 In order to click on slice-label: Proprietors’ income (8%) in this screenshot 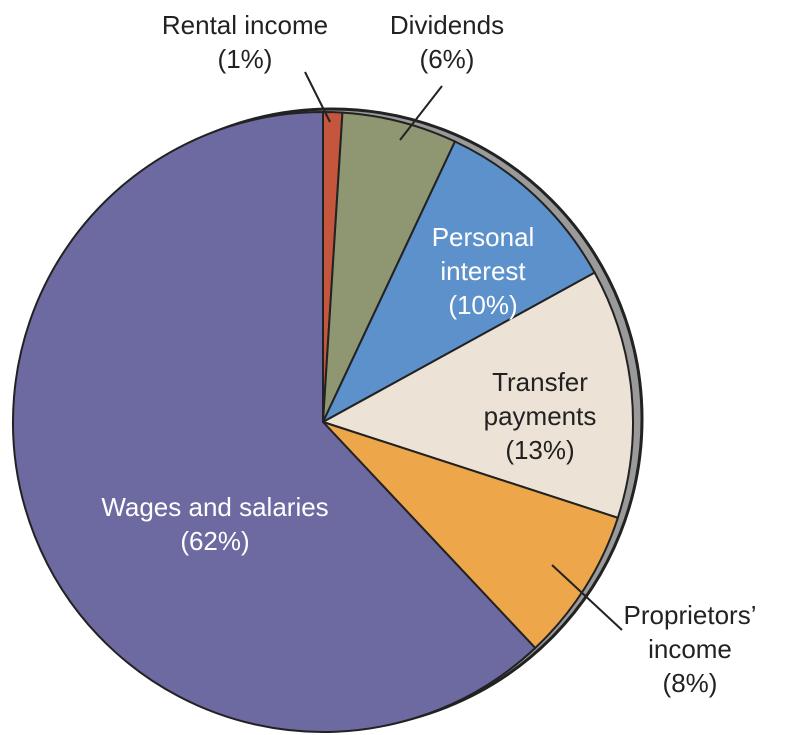, I will do `click(690, 649)`.